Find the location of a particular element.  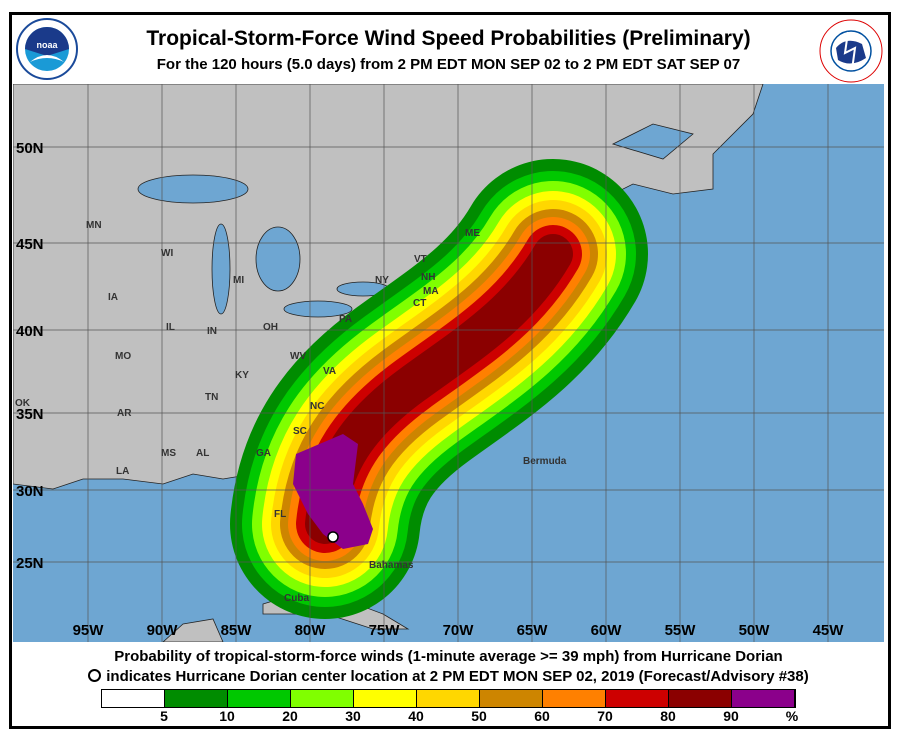

place-label: Bermuda is located at coordinates (545, 461).